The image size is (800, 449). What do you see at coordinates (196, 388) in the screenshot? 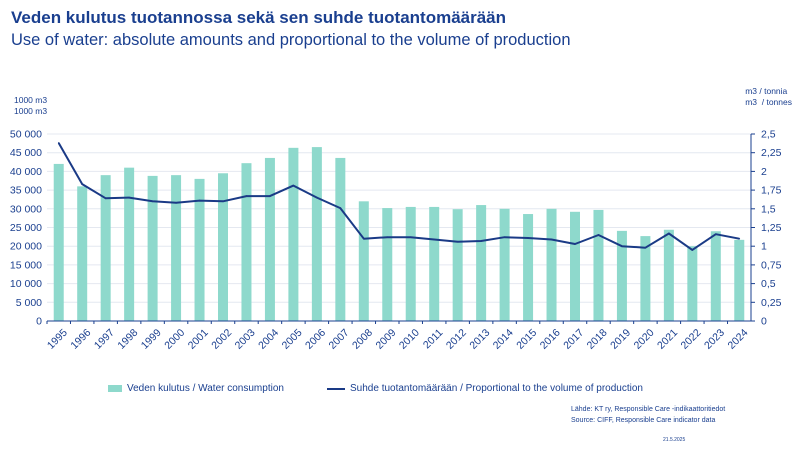
I see `legend-item-water-consumption: Veden kulutus / Water consumption` at bounding box center [196, 388].